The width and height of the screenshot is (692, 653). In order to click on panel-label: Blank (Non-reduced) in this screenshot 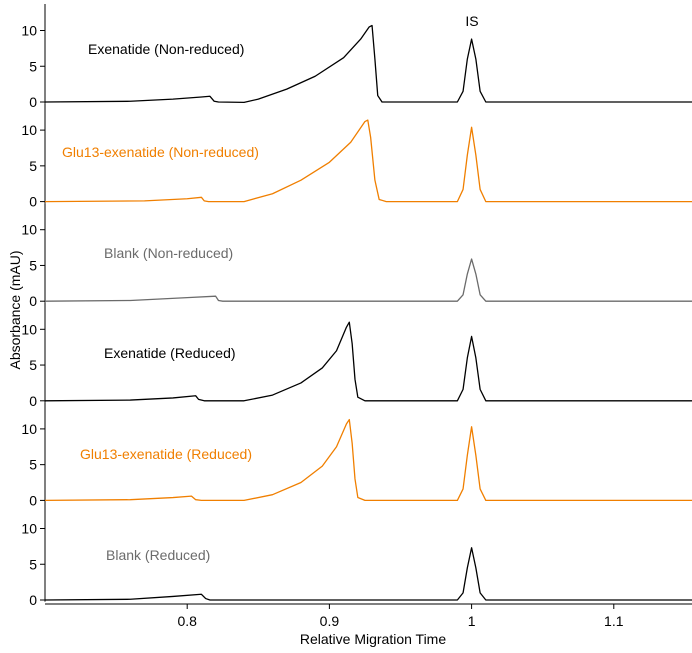, I will do `click(168, 253)`.